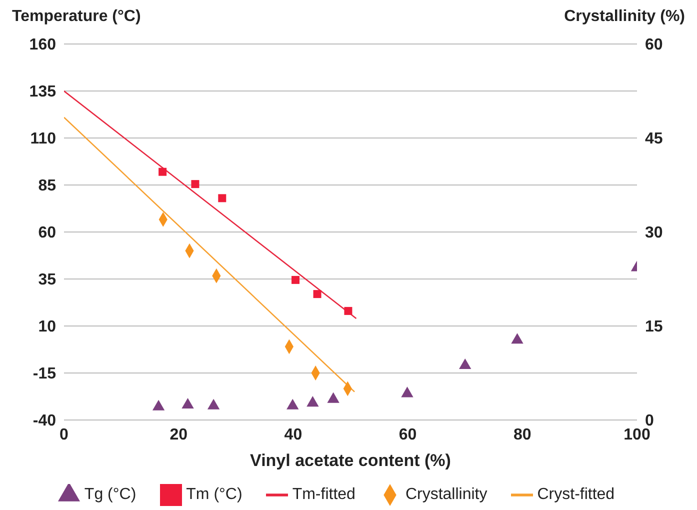 The image size is (697, 510). I want to click on y-tick-label: -15, so click(44, 374).